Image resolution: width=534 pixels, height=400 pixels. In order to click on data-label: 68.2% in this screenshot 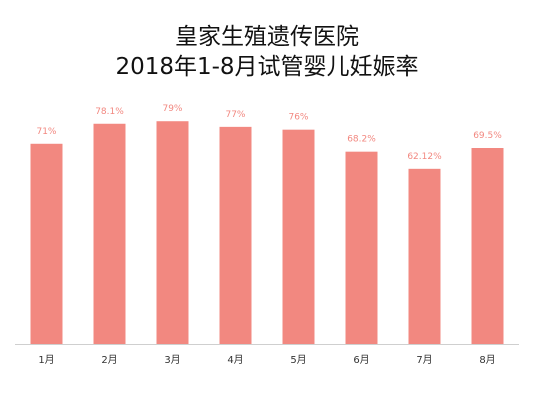, I will do `click(361, 140)`.